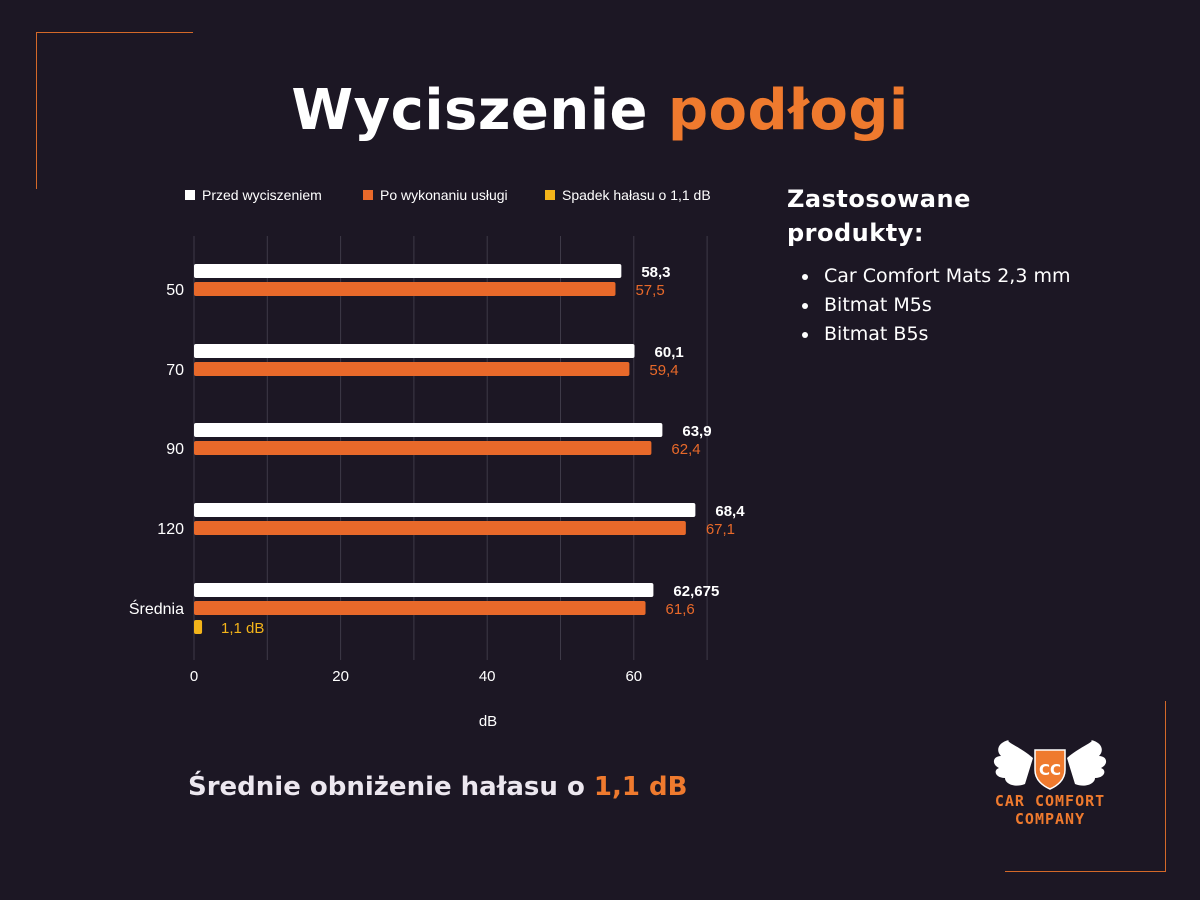 The width and height of the screenshot is (1200, 900). What do you see at coordinates (170, 529) in the screenshot?
I see `category-label: 120` at bounding box center [170, 529].